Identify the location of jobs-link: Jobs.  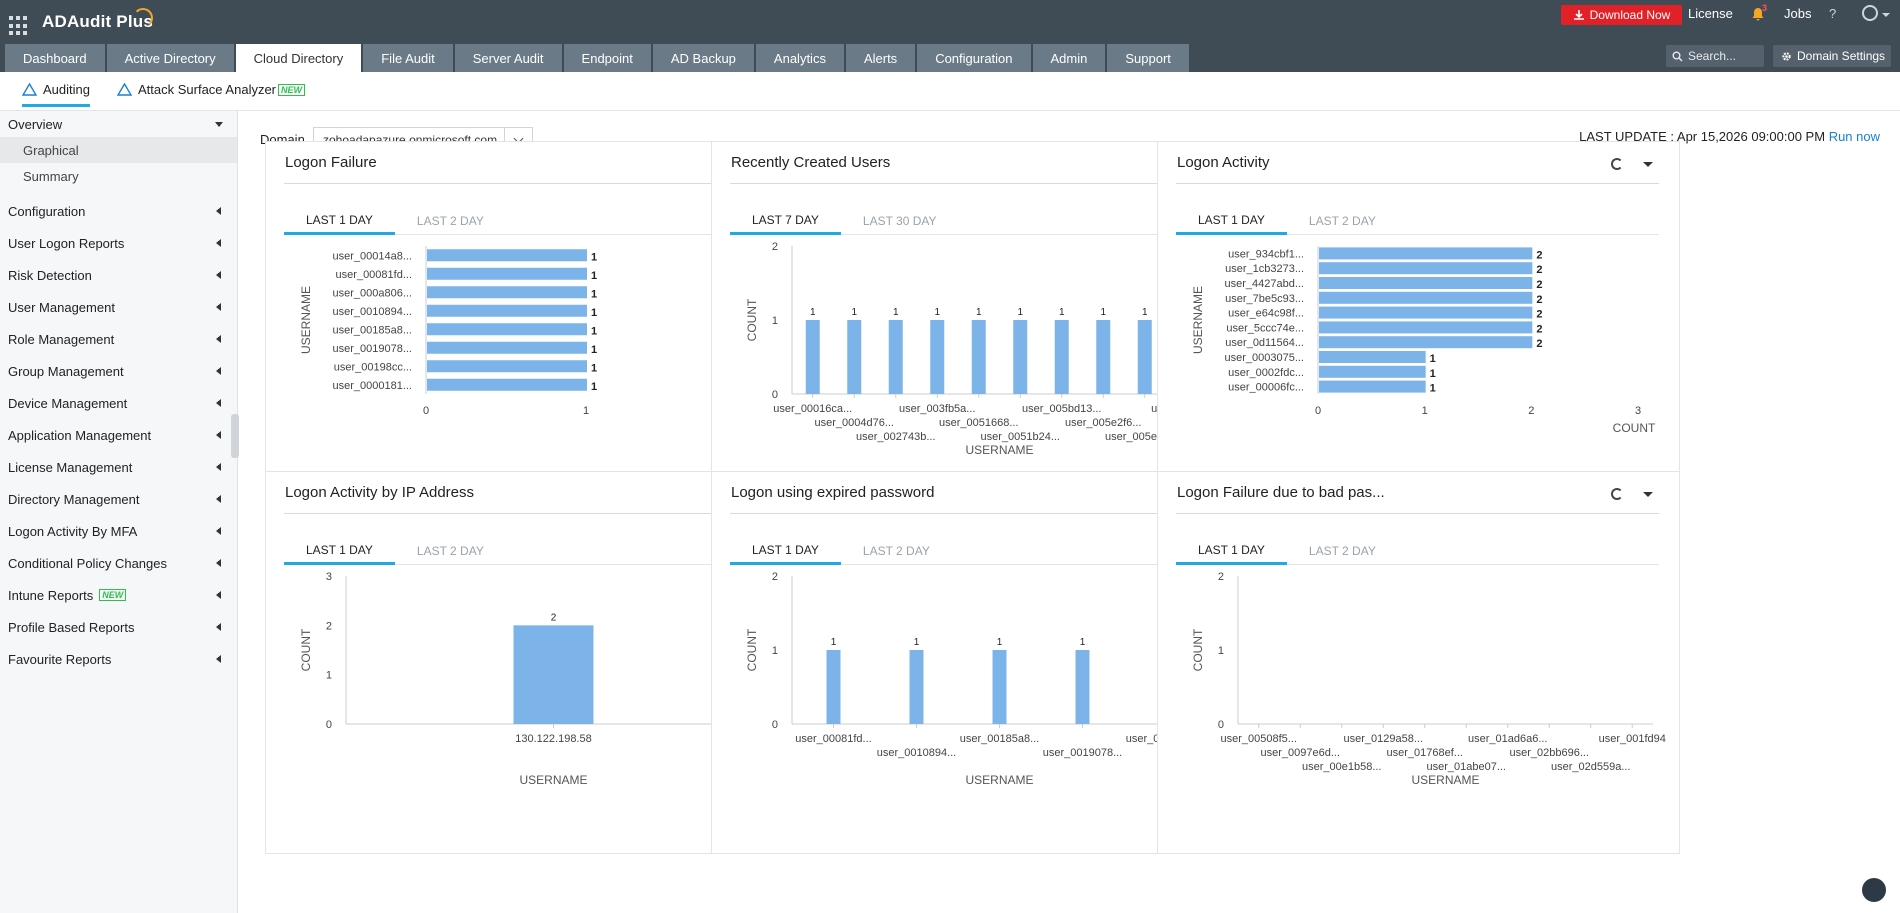
(1798, 13).